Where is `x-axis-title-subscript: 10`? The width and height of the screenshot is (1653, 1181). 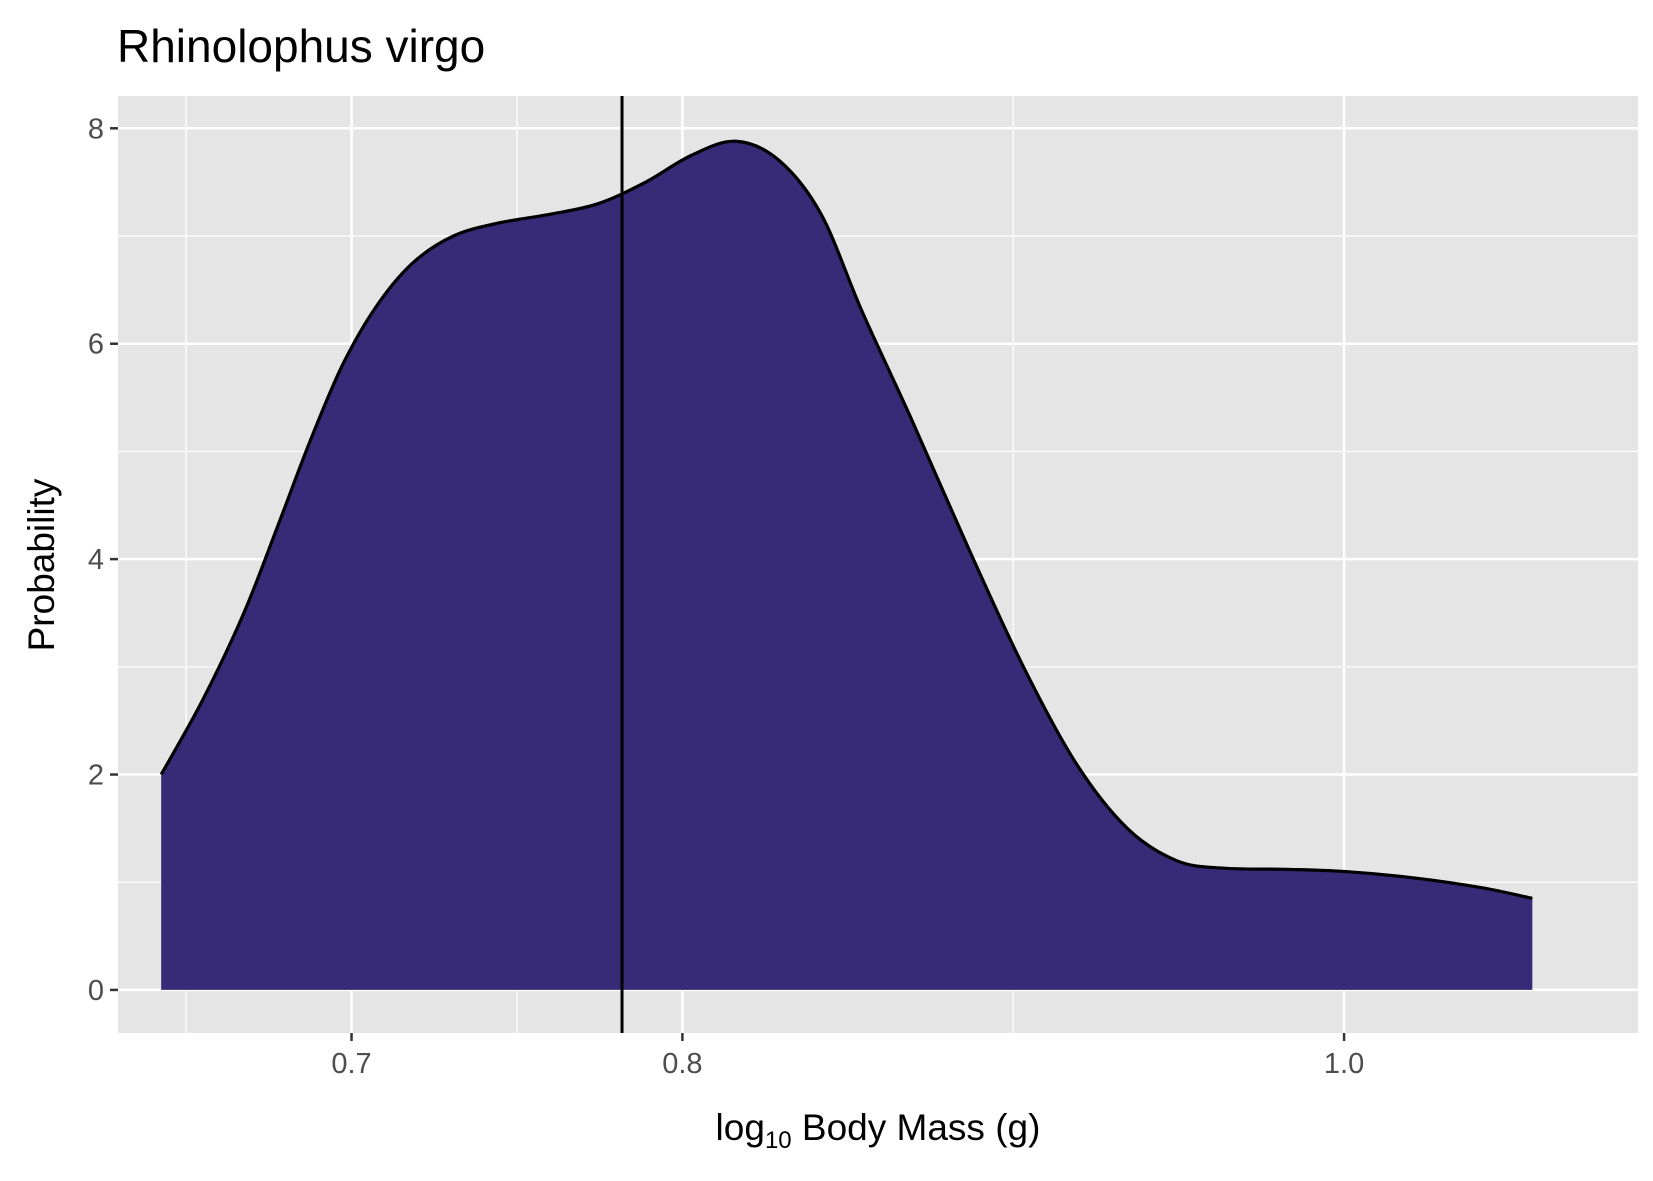 x-axis-title-subscript: 10 is located at coordinates (778, 1140).